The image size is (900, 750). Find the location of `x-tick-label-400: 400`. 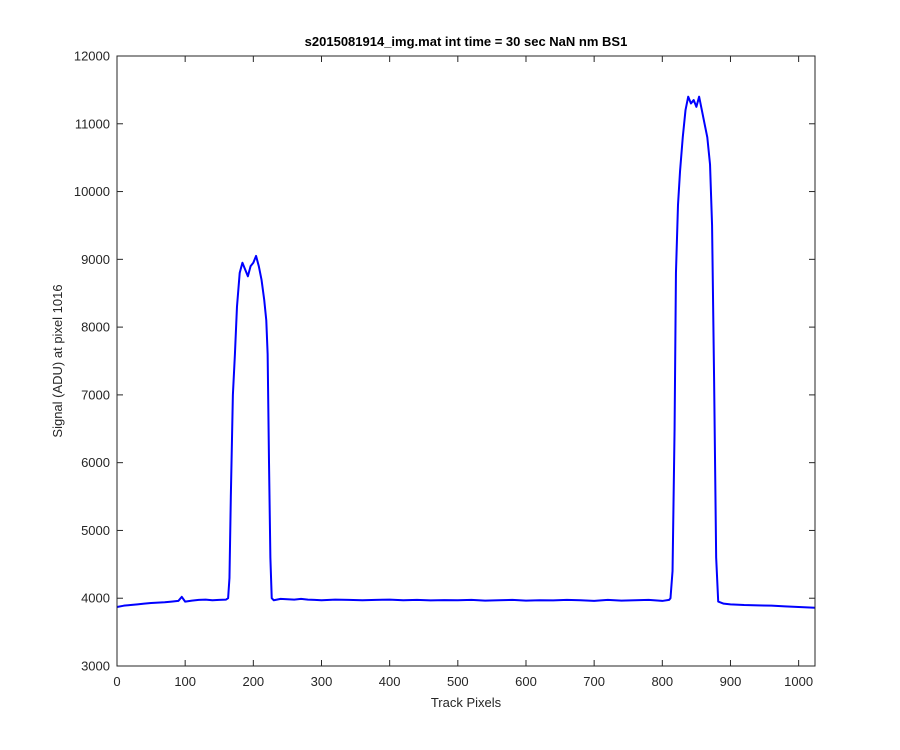

x-tick-label-400: 400 is located at coordinates (390, 681).